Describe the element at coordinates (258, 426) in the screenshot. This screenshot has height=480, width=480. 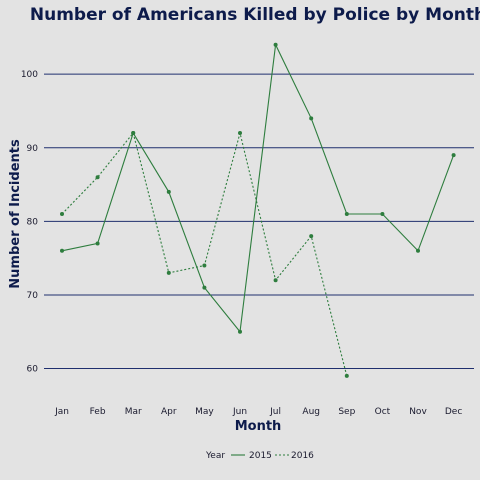
I see `x-axis-title: Month` at that location.